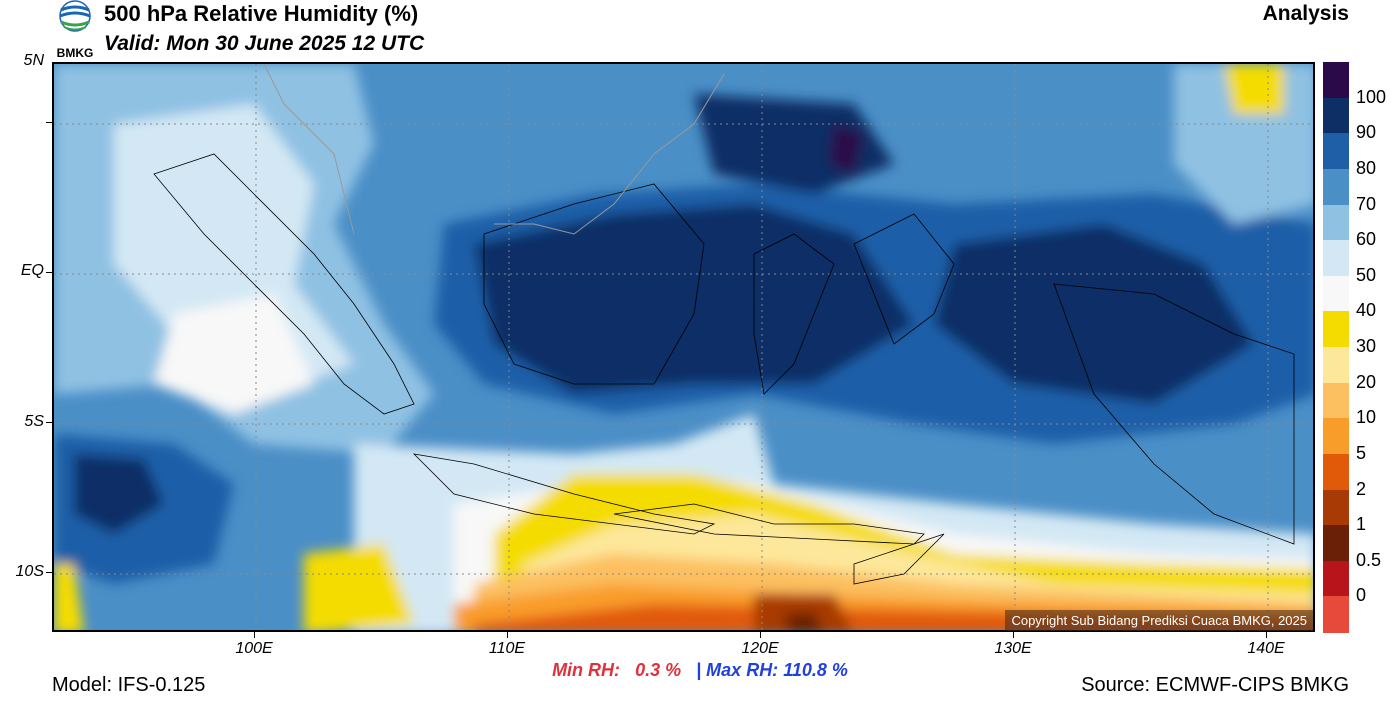 Image resolution: width=1400 pixels, height=709 pixels. Describe the element at coordinates (129, 685) in the screenshot. I see `model-info: Model: IFS-0.125` at that location.